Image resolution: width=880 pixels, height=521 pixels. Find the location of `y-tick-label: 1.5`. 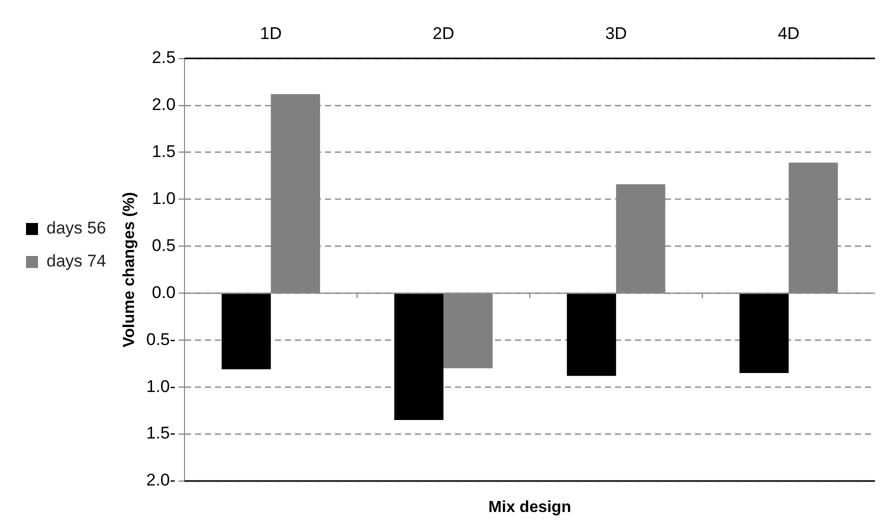

y-tick-label: 1.5 is located at coordinates (164, 151).